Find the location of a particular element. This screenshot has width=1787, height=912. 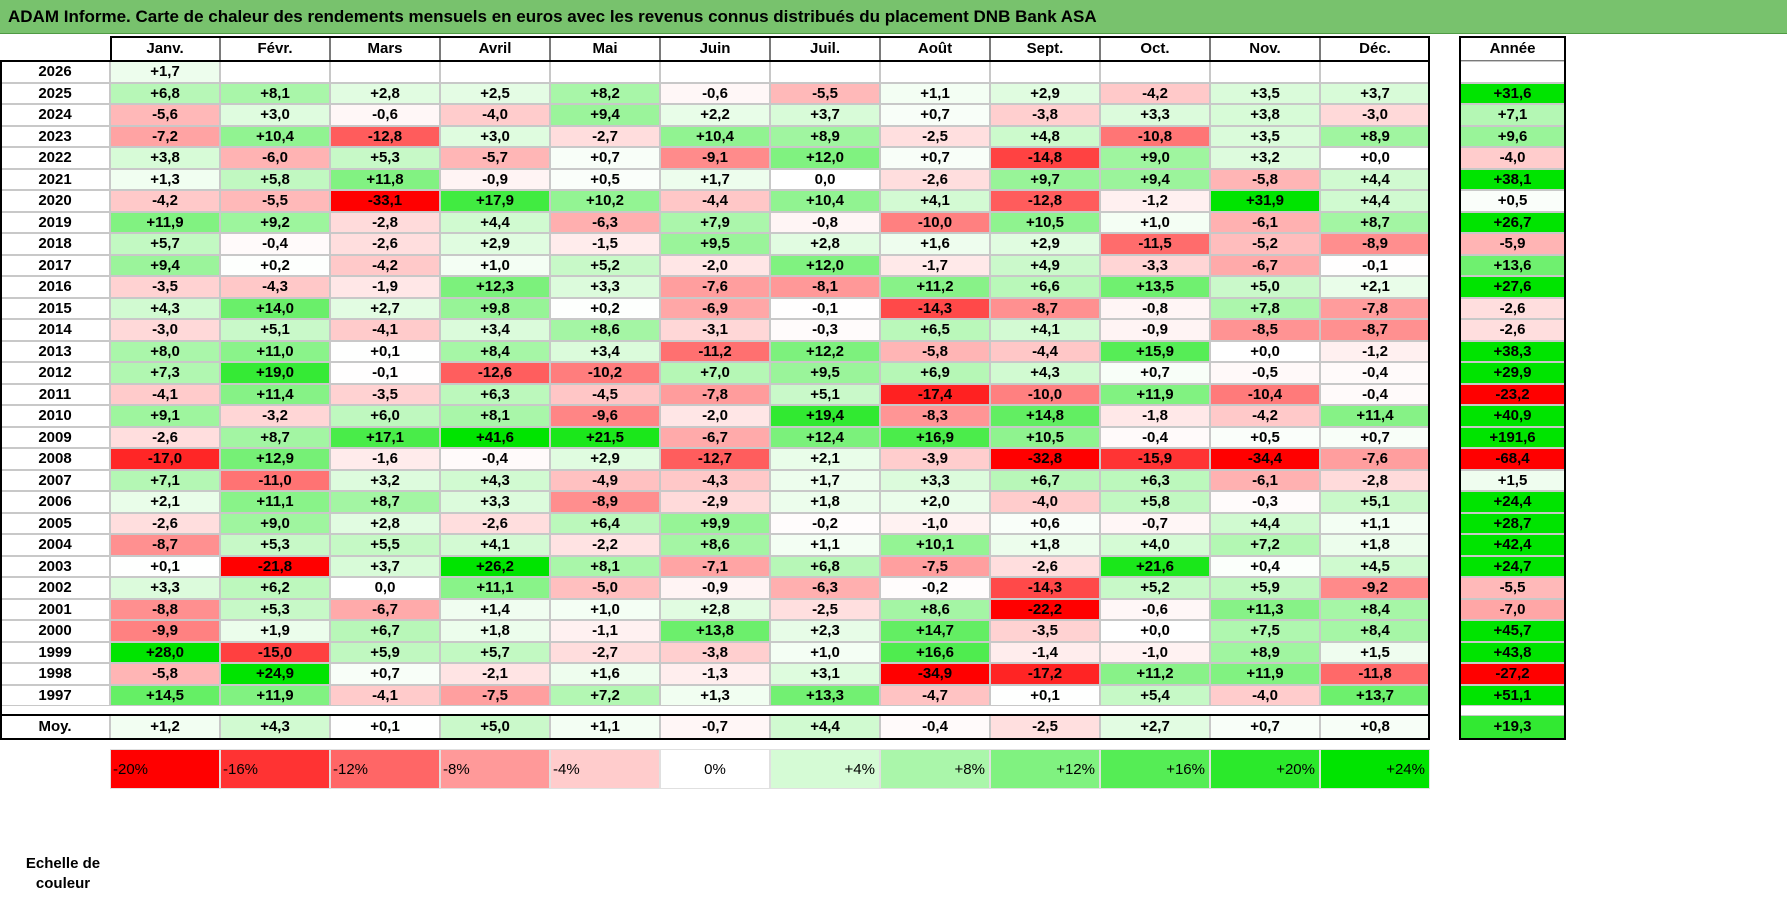

heatmap-cell: -5,5 is located at coordinates (825, 93).